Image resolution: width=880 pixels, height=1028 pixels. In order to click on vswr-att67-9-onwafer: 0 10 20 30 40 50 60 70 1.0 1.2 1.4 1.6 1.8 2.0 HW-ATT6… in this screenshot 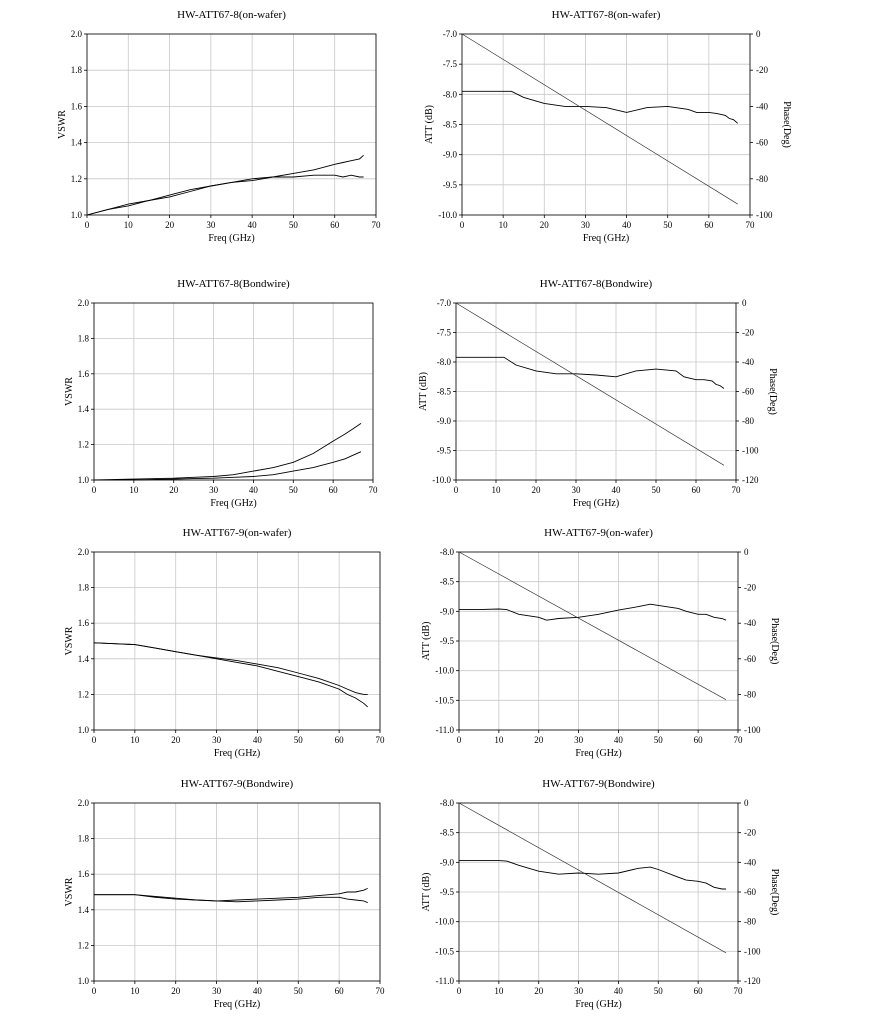, I will do `click(224, 643)`.